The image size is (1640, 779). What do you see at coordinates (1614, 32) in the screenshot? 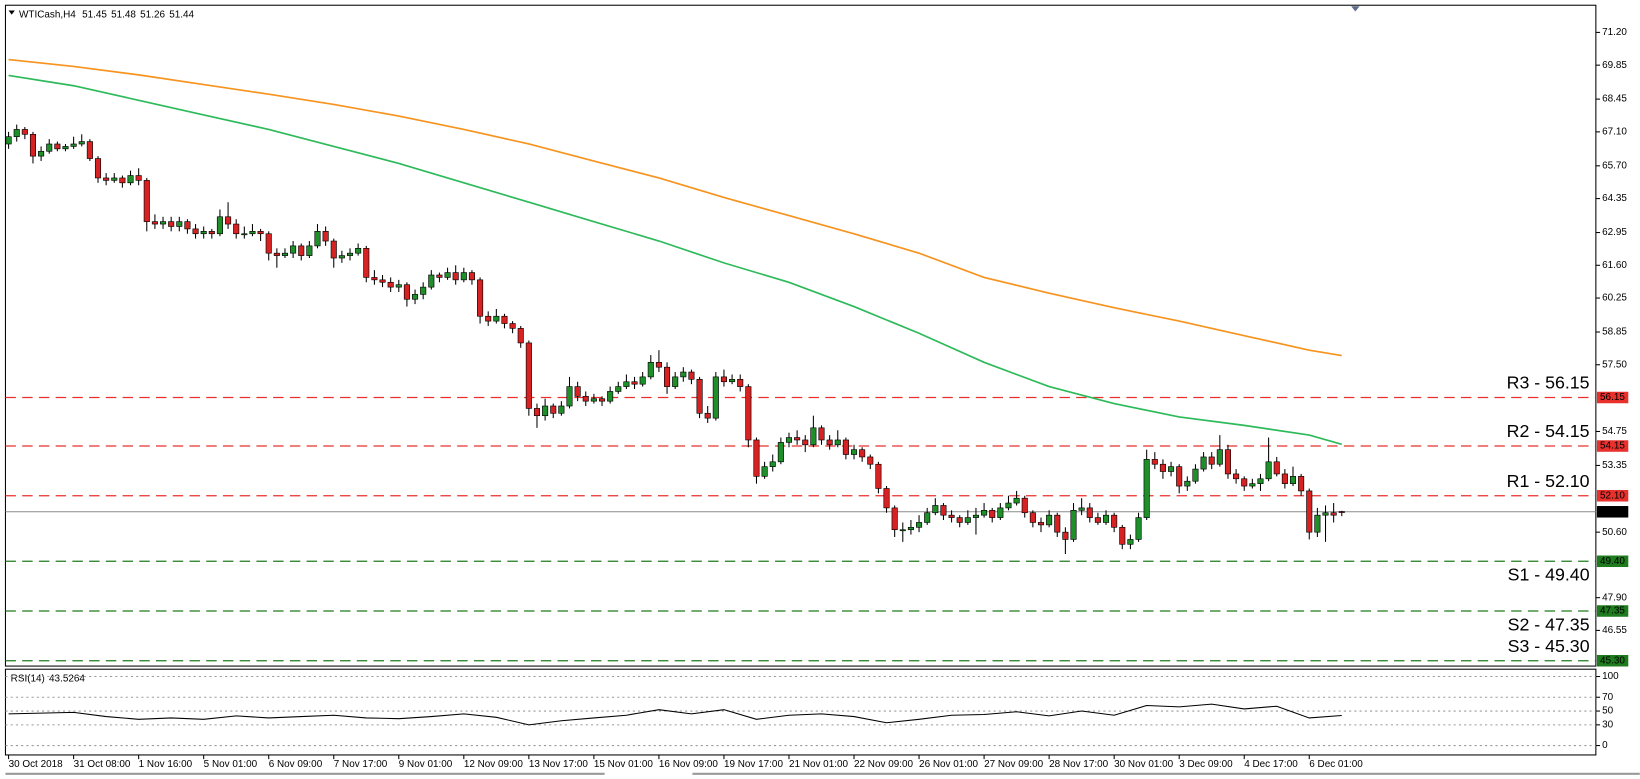
I see `y-tick-label: 71.20` at bounding box center [1614, 32].